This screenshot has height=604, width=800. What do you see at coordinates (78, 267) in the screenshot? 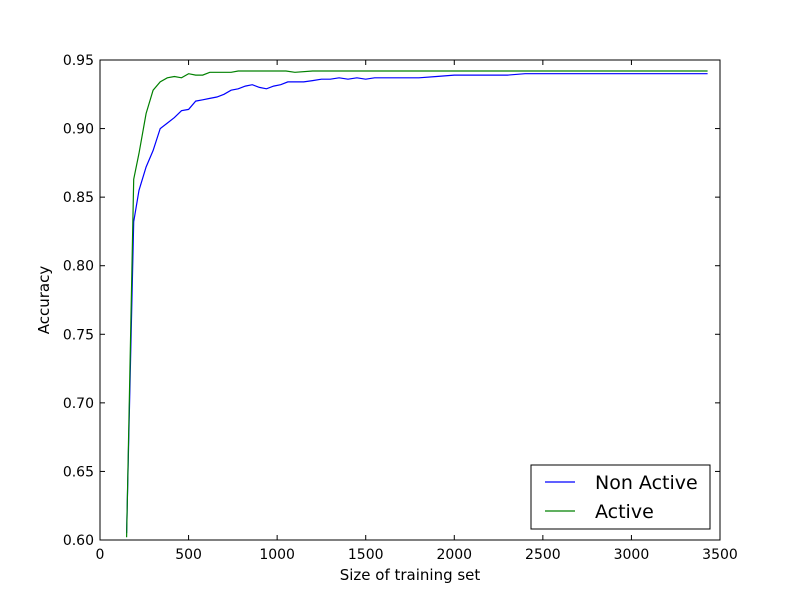
I see `y-tick-label: 0.80` at bounding box center [78, 267].